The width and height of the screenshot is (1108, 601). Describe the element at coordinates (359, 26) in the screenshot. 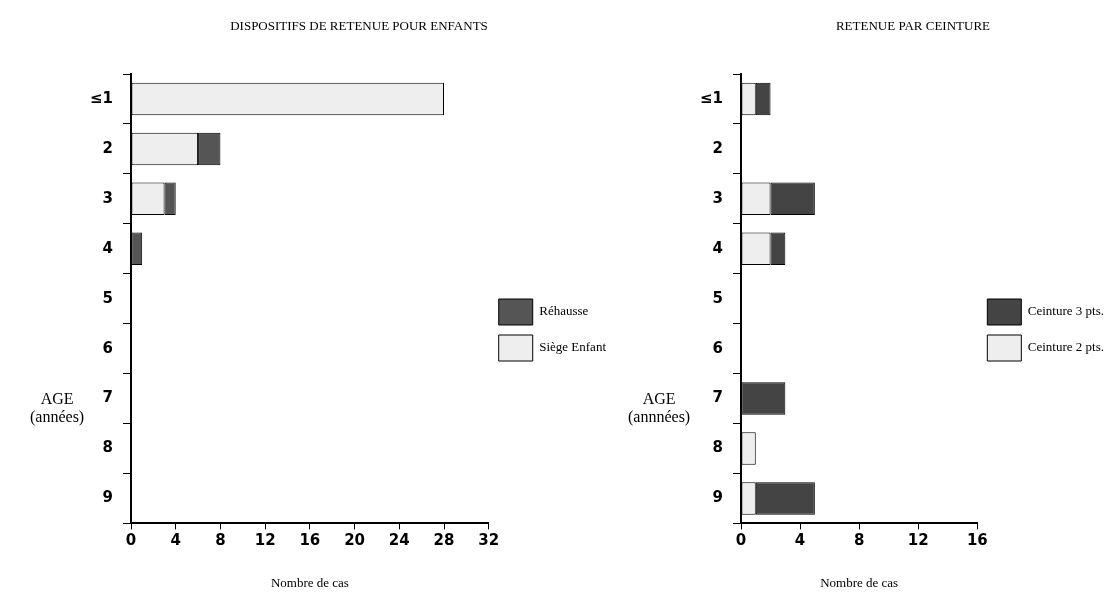

I see `chart-title: DISPOSITIFS DE RETENUE POUR ENFANTS` at that location.